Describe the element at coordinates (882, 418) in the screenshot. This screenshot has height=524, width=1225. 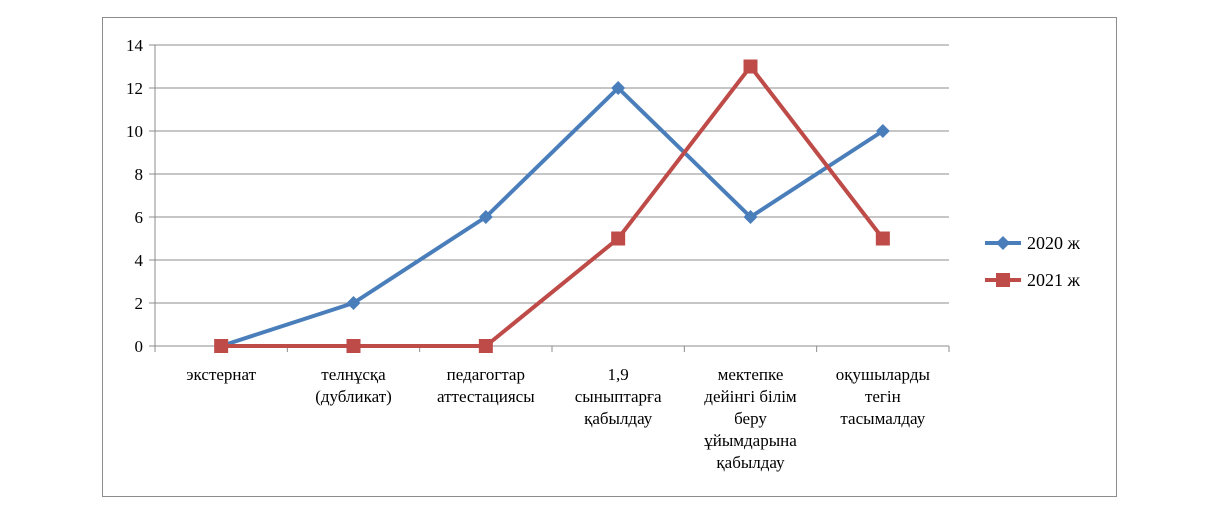
I see `x-tick-label-line: тасымалдау` at that location.